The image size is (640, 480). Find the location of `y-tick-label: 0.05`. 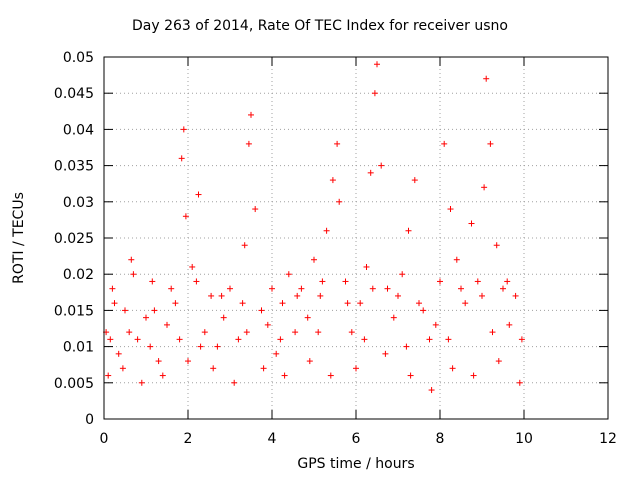

y-tick-label: 0.05 is located at coordinates (78, 58).